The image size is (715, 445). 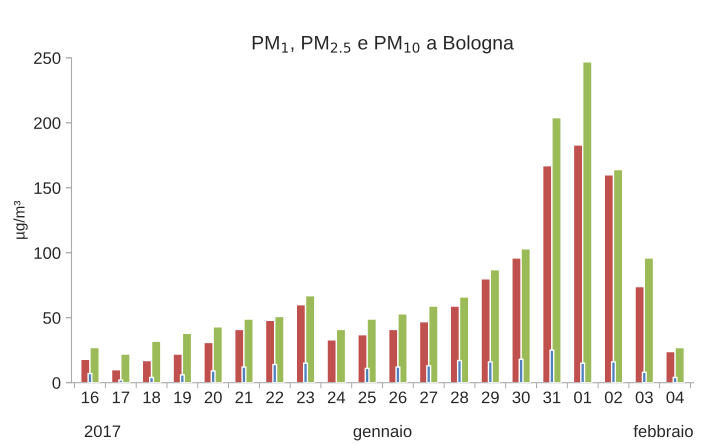 I want to click on x-tick-label: 02, so click(x=613, y=397).